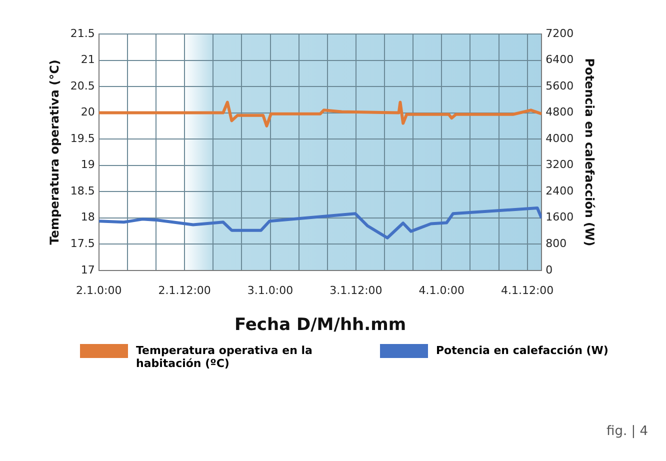 Image resolution: width=666 pixels, height=461 pixels. Describe the element at coordinates (87, 217) in the screenshot. I see `y-tick-label: 18` at that location.